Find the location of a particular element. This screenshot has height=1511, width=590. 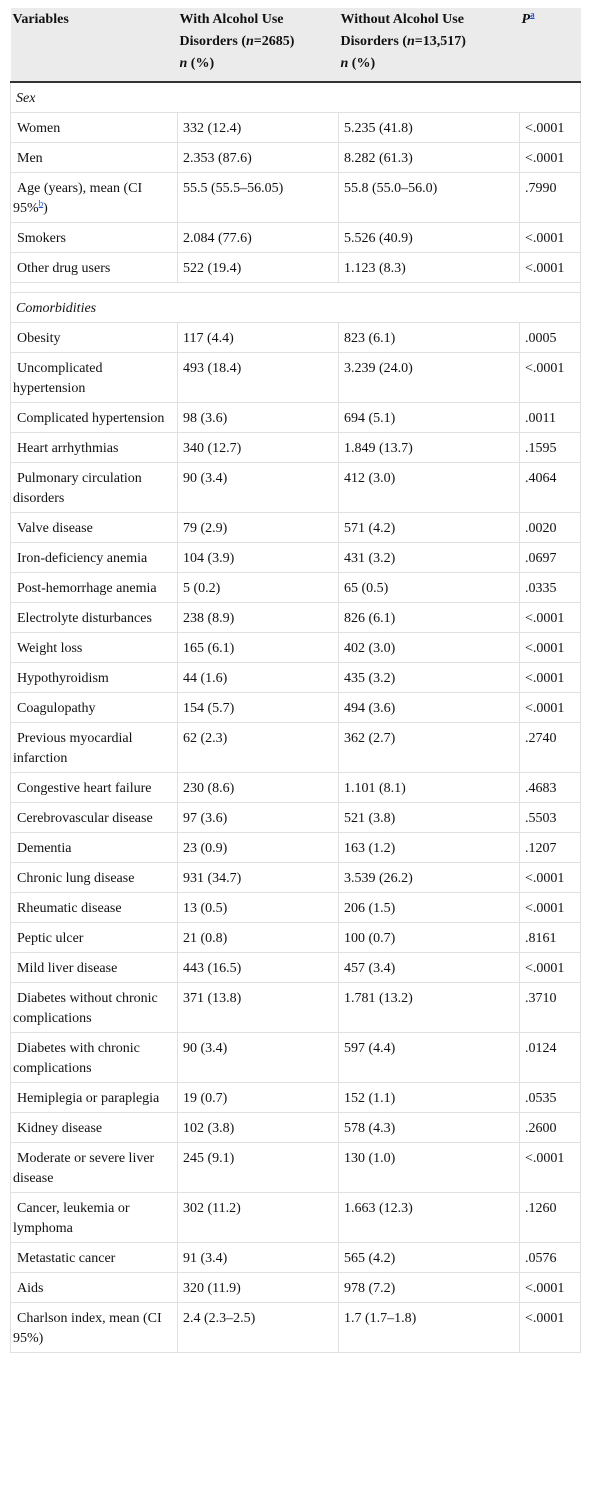

value-cell: 238 (8.9) is located at coordinates (258, 617).